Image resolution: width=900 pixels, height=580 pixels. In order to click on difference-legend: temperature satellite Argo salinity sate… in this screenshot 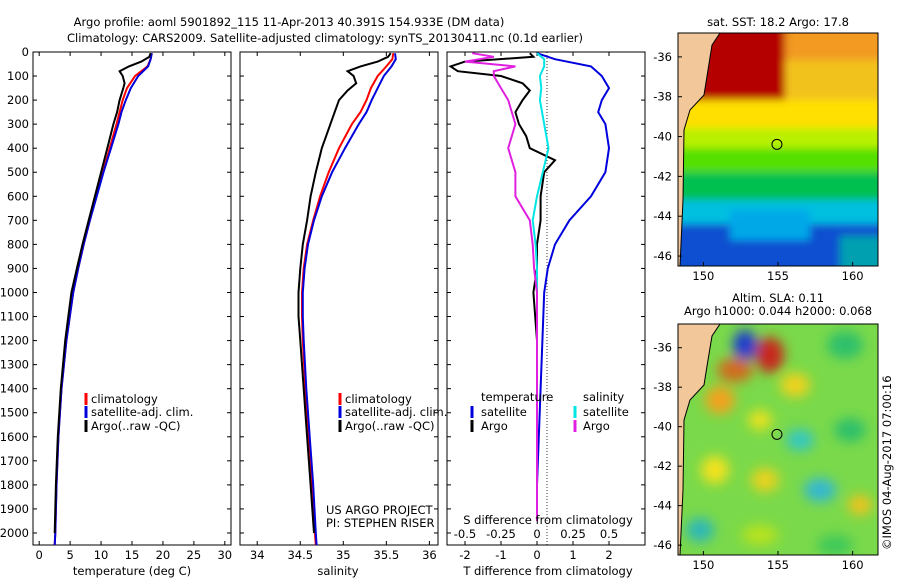, I will do `click(549, 411)`.